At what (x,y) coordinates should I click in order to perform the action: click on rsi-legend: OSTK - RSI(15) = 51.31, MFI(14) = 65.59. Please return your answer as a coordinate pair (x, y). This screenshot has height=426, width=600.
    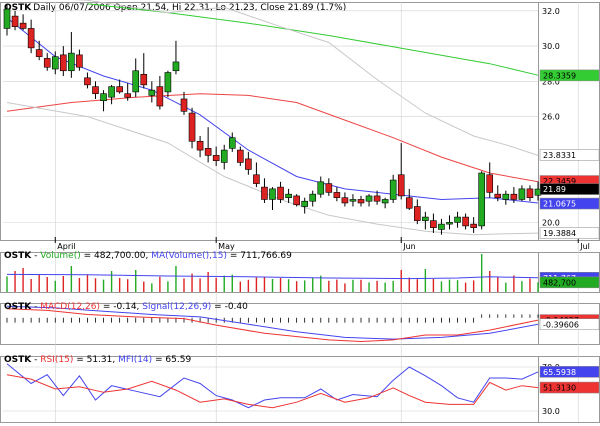
    Looking at the image, I should click on (97, 360).